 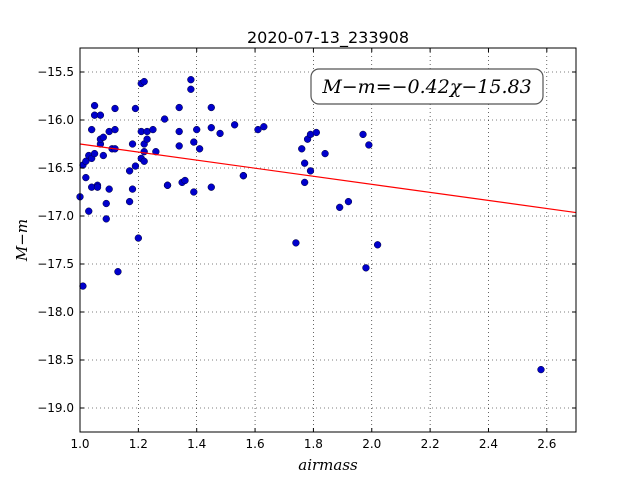 I want to click on x-tick-label: 1.2, so click(x=138, y=444).